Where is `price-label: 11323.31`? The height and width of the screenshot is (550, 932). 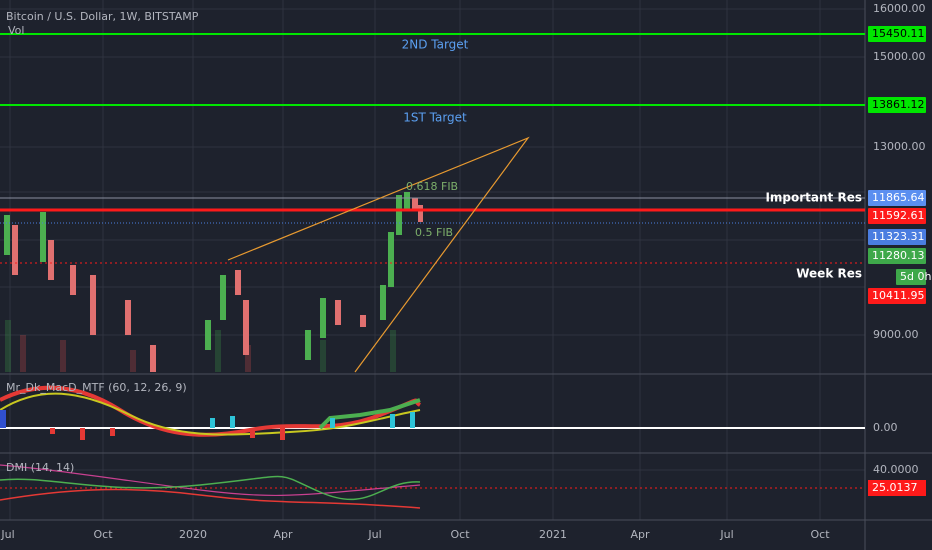
price-label: 11323.31 is located at coordinates (898, 236).